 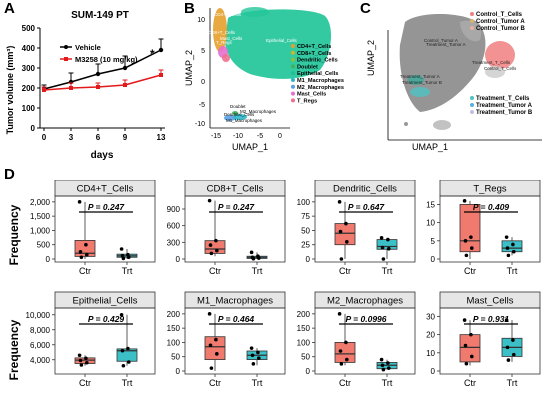 I want to click on facet-title: CD4+T_Cells, so click(x=105, y=189).